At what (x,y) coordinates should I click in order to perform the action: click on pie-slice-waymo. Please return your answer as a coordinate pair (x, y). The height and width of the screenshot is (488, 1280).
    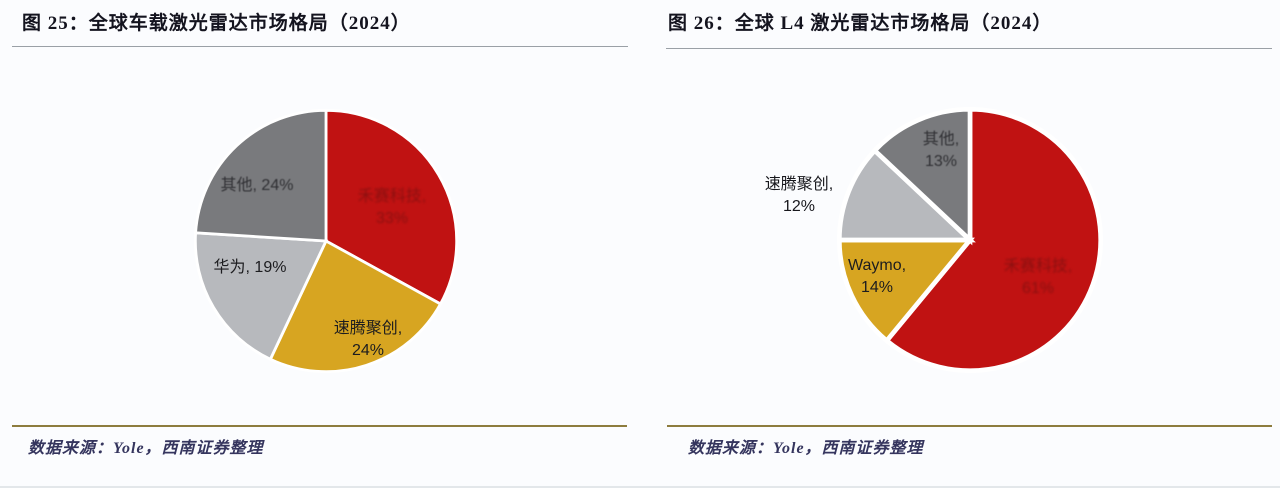
    Looking at the image, I should click on (905, 290).